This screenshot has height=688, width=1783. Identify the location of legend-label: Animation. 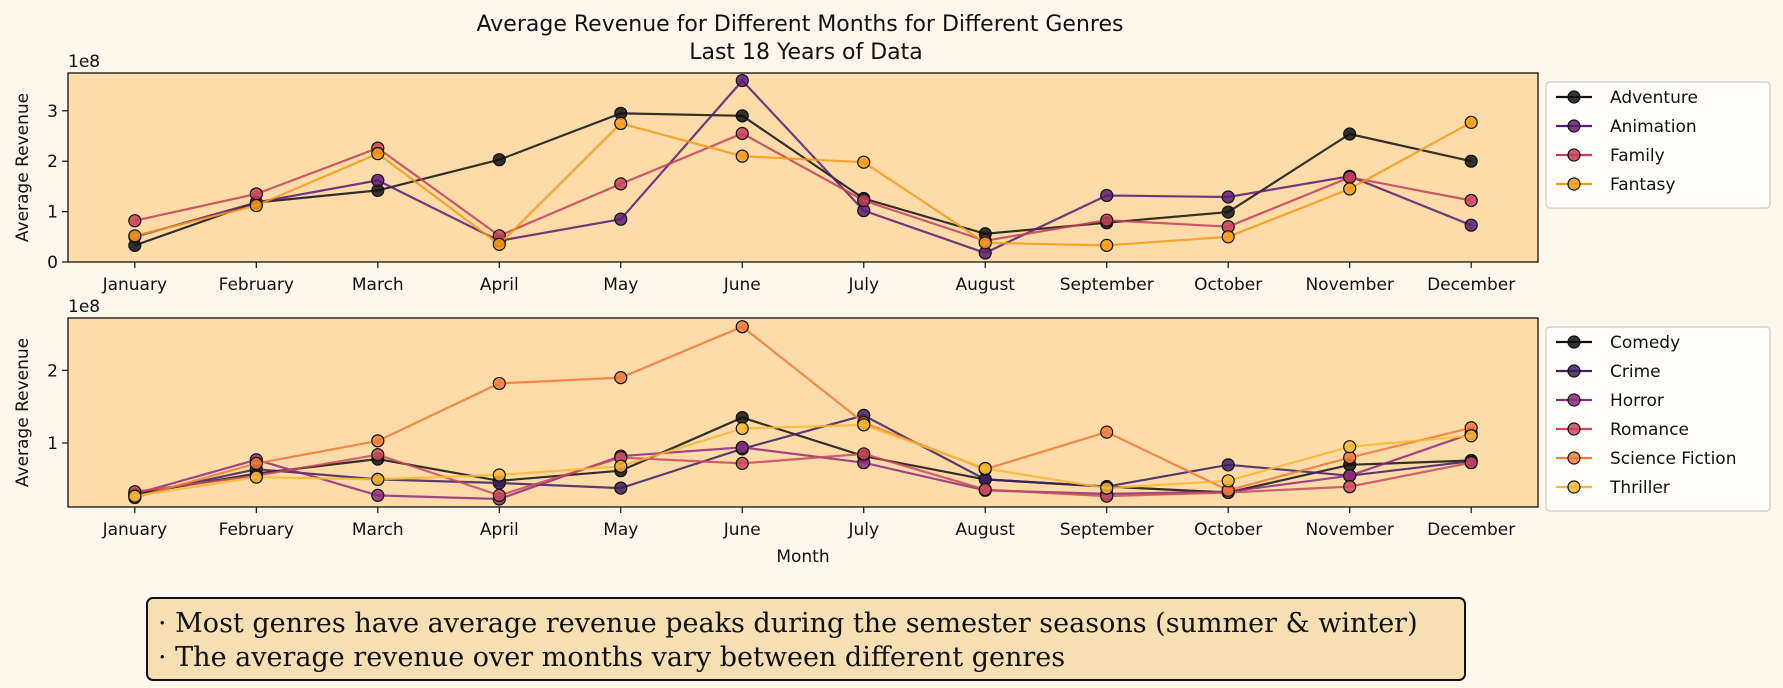
(1653, 127).